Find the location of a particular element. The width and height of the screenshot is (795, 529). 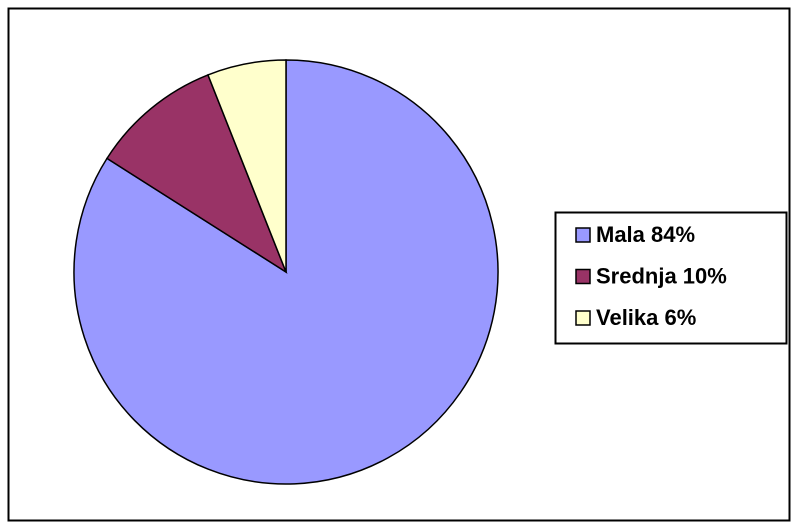

legend-label: Velika 6% is located at coordinates (646, 317).